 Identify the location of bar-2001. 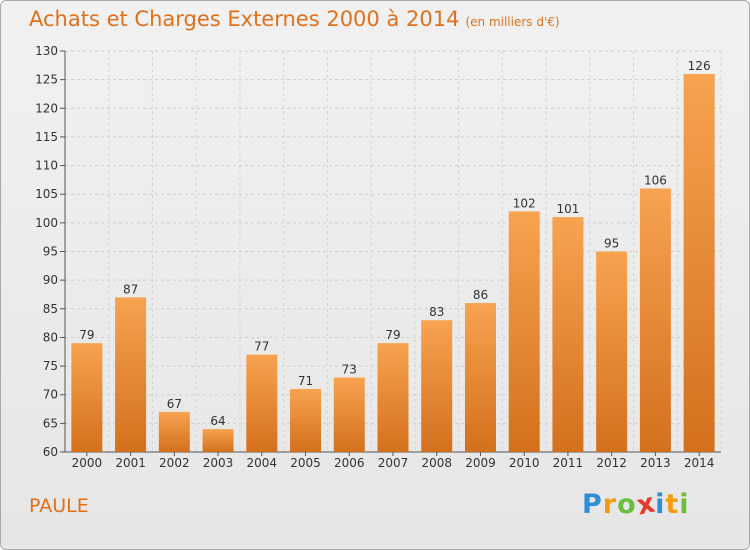
(131, 374).